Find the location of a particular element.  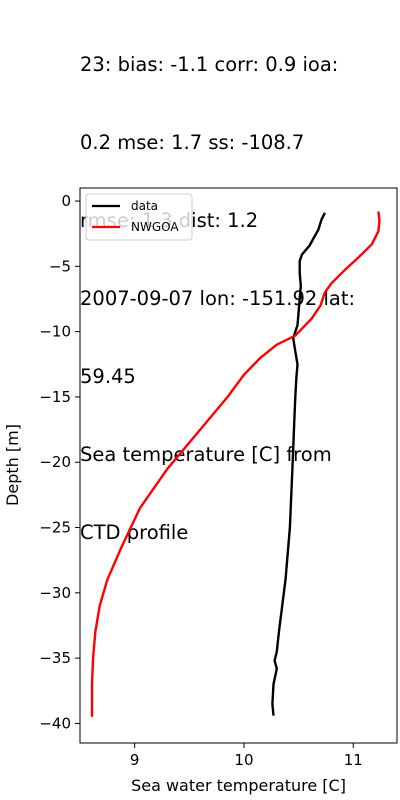

y-tick-label: −15 is located at coordinates (55, 397).